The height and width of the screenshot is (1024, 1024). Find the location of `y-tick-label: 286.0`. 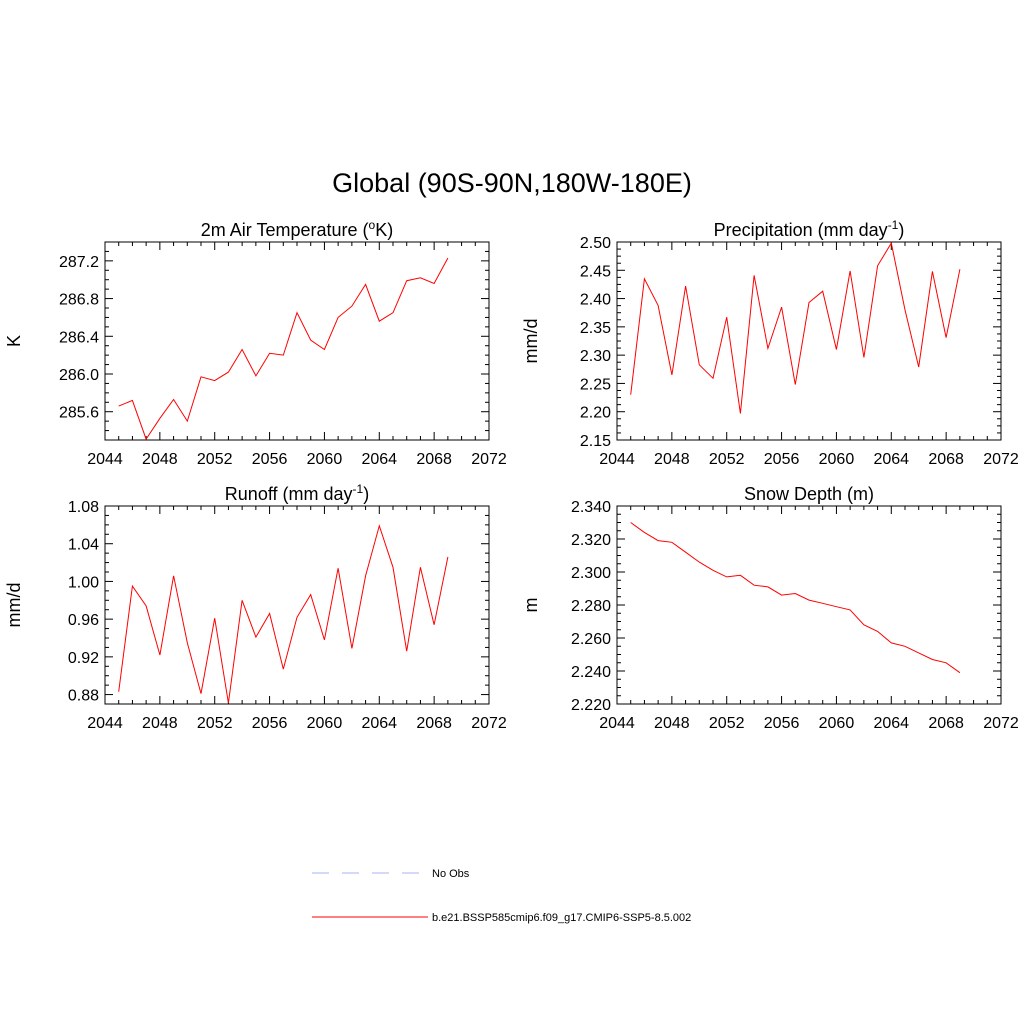

y-tick-label: 286.0 is located at coordinates (79, 375).